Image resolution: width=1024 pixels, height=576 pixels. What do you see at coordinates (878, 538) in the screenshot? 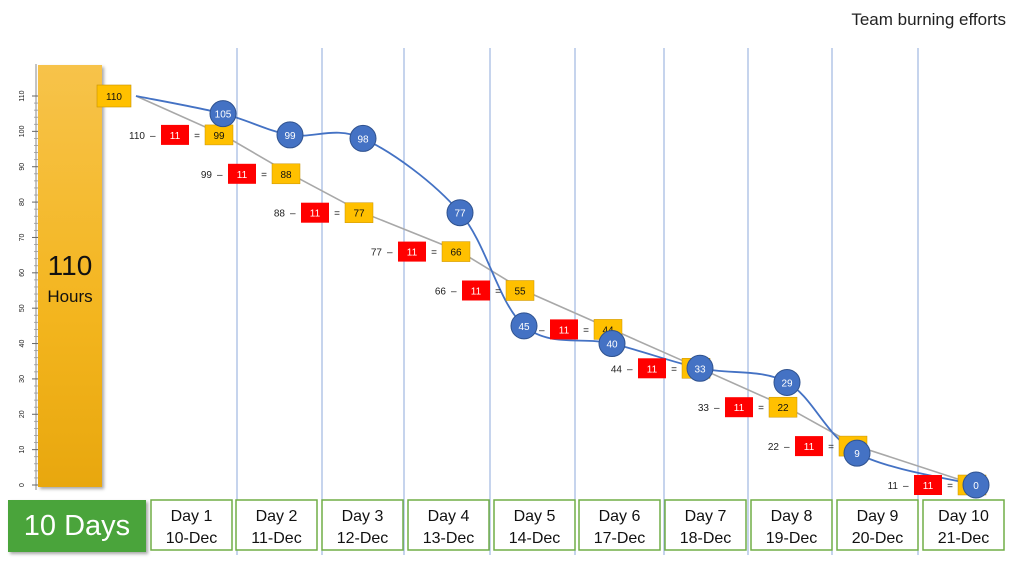
I see `date-label: 20-Dec` at bounding box center [878, 538].